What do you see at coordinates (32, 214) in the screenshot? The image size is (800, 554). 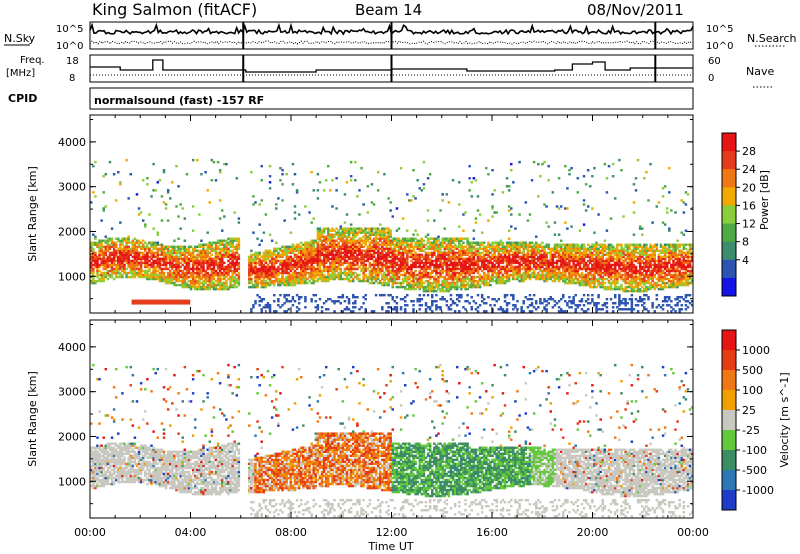 I see `power-ylabel: Slant Range [km]` at bounding box center [32, 214].